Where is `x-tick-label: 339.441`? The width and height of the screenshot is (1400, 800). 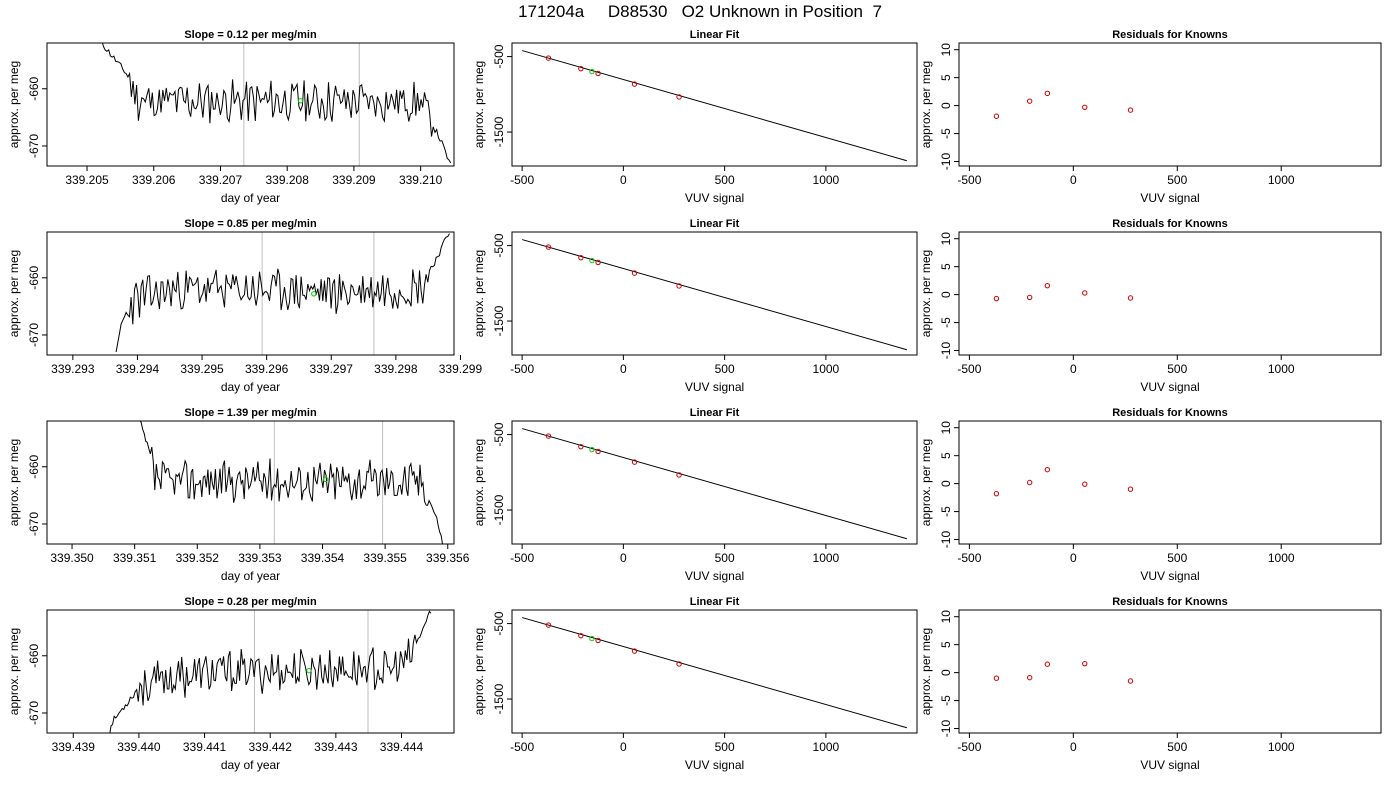
x-tick-label: 339.441 is located at coordinates (205, 747).